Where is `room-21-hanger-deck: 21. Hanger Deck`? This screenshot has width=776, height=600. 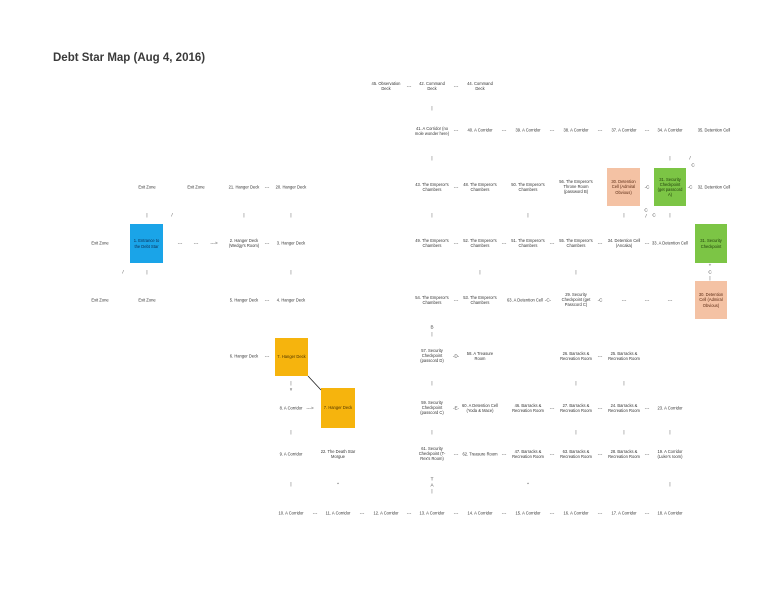
room-21-hanger-deck: 21. Hanger Deck is located at coordinates (244, 187).